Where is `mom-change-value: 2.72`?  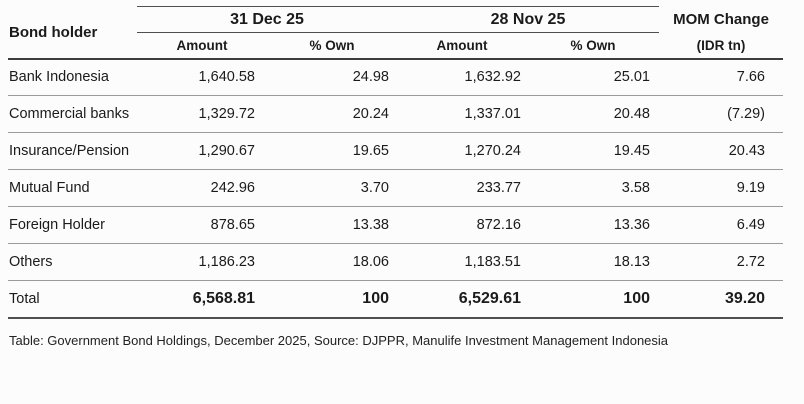 mom-change-value: 2.72 is located at coordinates (721, 262).